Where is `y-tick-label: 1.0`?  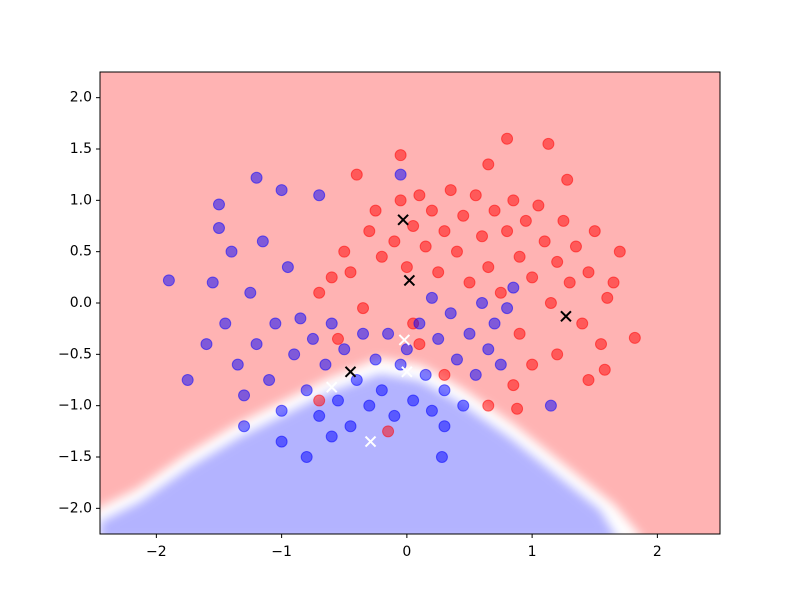 y-tick-label: 1.0 is located at coordinates (81, 200).